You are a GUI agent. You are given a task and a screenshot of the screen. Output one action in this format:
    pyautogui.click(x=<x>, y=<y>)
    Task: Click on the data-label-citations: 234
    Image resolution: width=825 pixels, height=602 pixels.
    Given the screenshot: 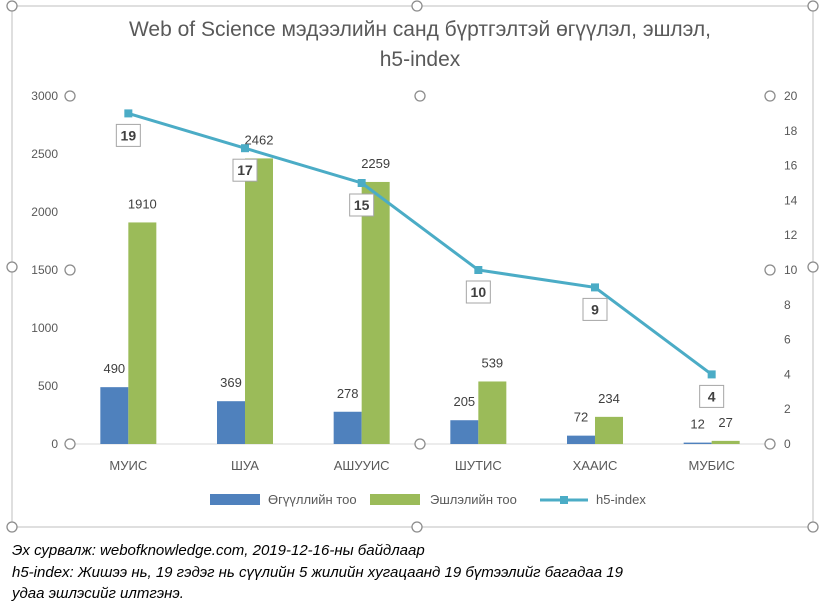 What is the action you would take?
    pyautogui.click(x=609, y=398)
    